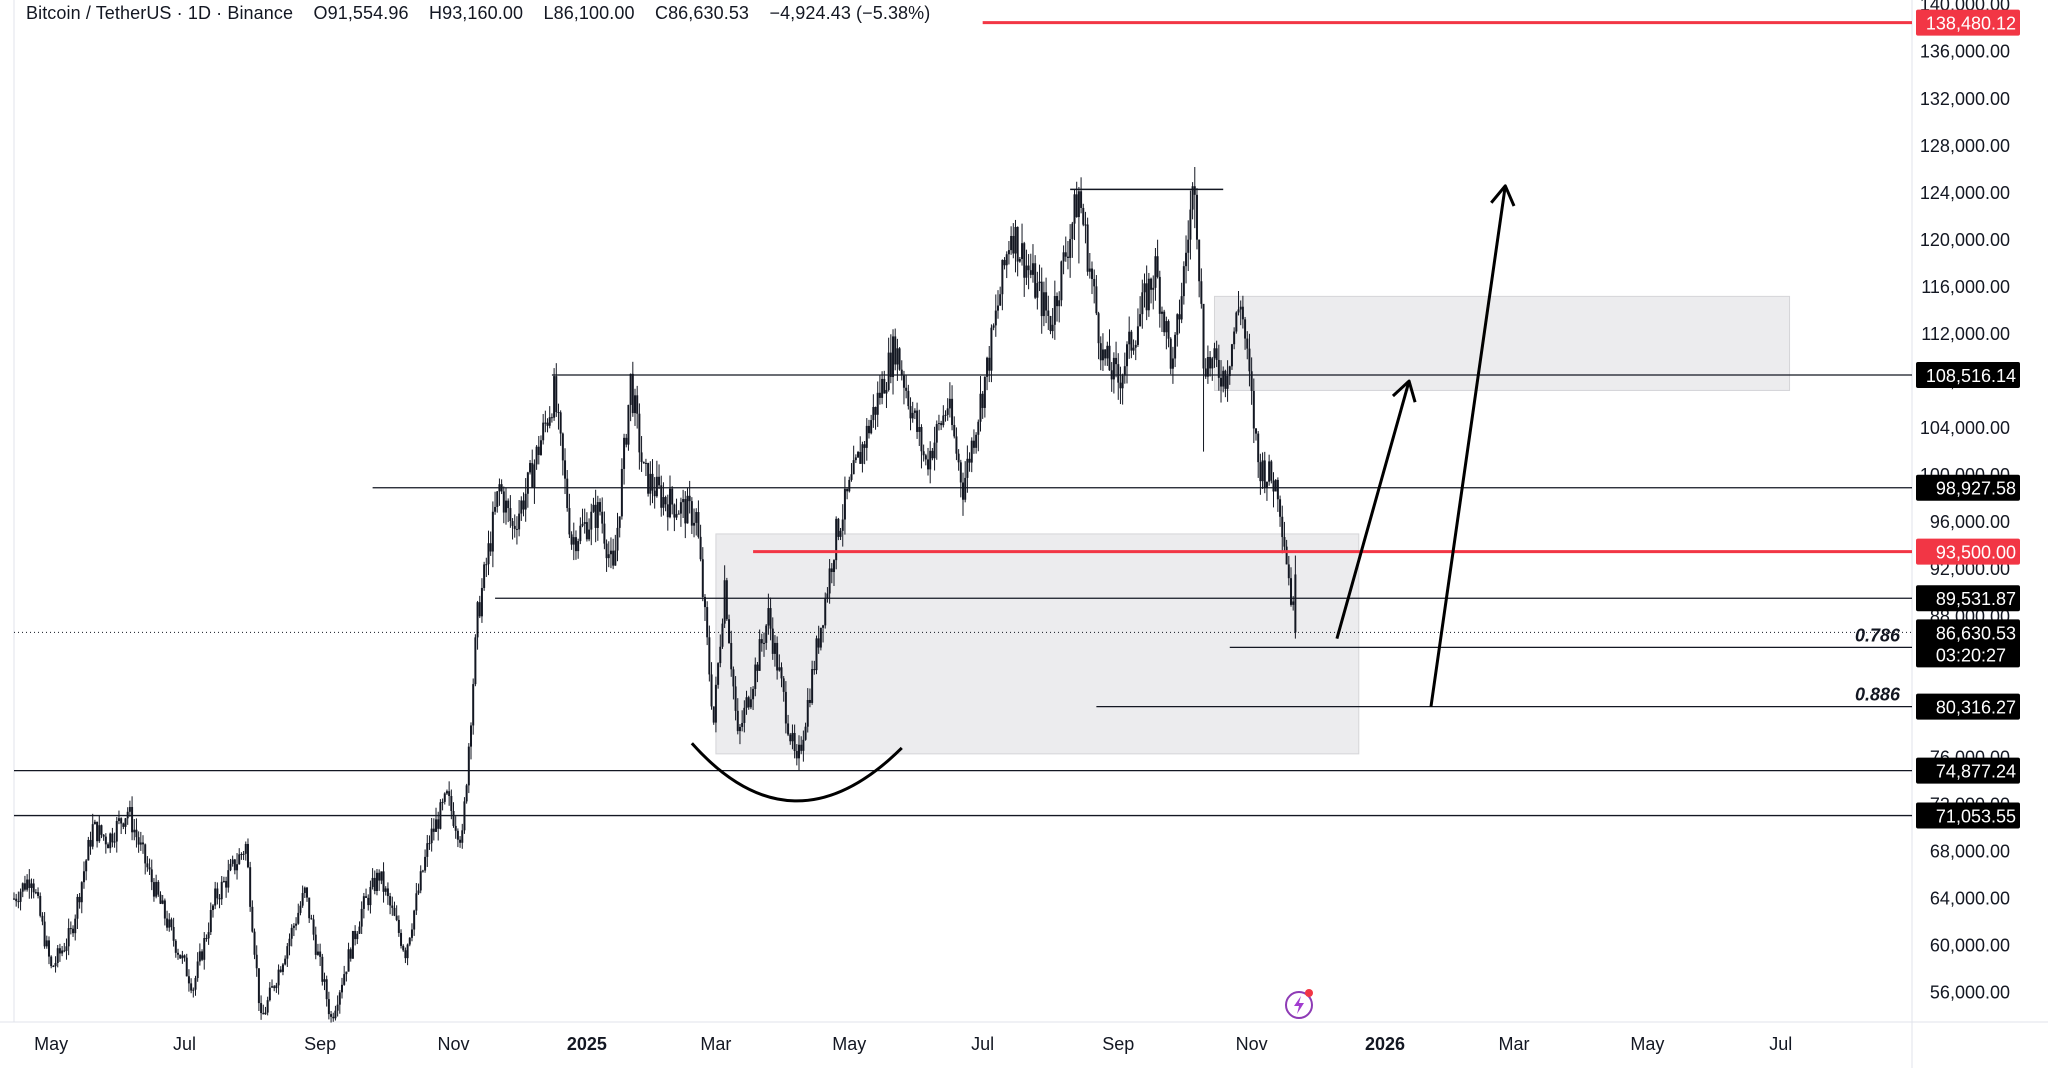  What do you see at coordinates (454, 1044) in the screenshot?
I see `time-tick-Nov: Nov` at bounding box center [454, 1044].